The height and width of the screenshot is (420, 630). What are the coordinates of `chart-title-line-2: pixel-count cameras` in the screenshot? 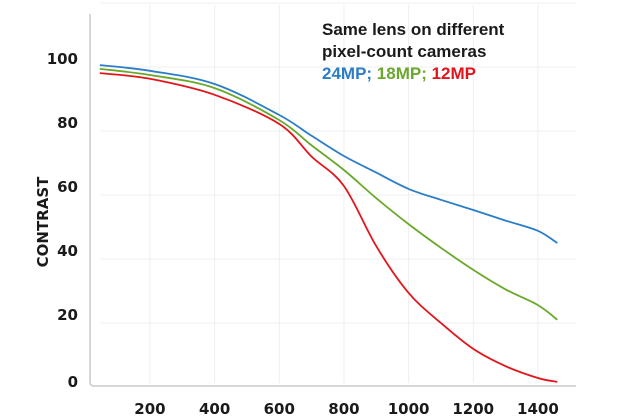 It's located at (404, 51).